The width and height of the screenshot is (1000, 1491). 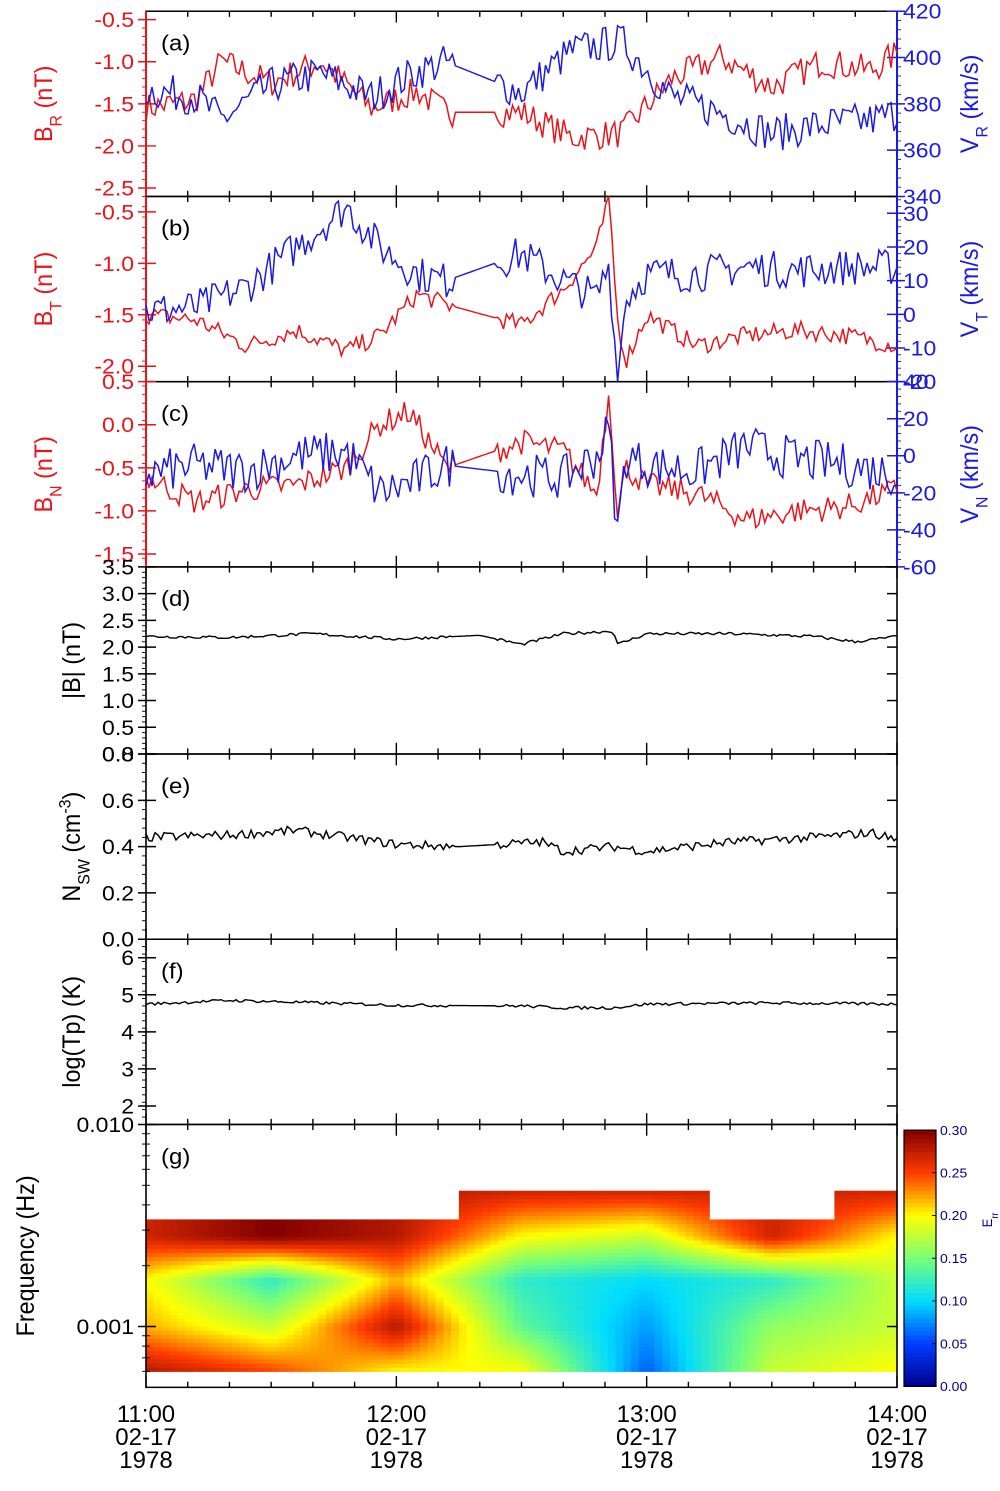 What do you see at coordinates (521, 290) in the screenshot?
I see `series-line-b-right` at bounding box center [521, 290].